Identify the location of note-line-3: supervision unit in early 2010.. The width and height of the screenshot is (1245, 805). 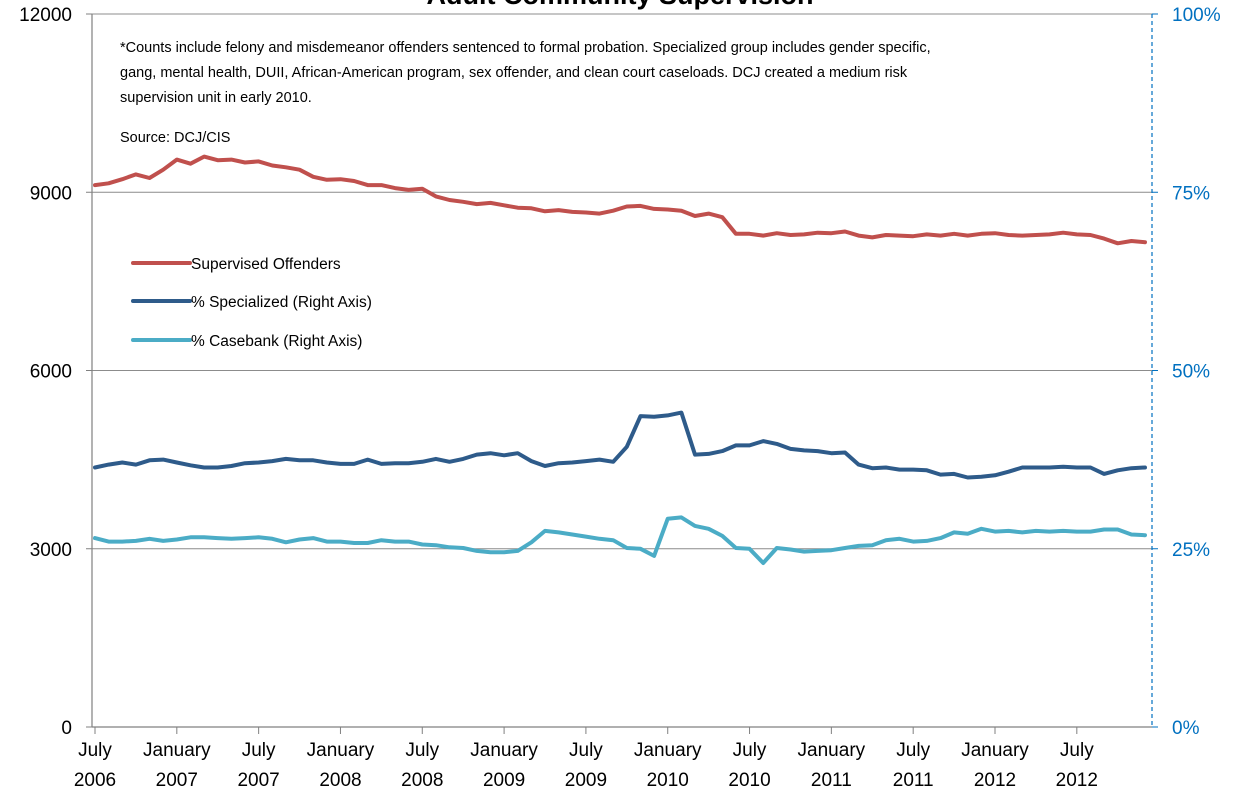
(216, 98).